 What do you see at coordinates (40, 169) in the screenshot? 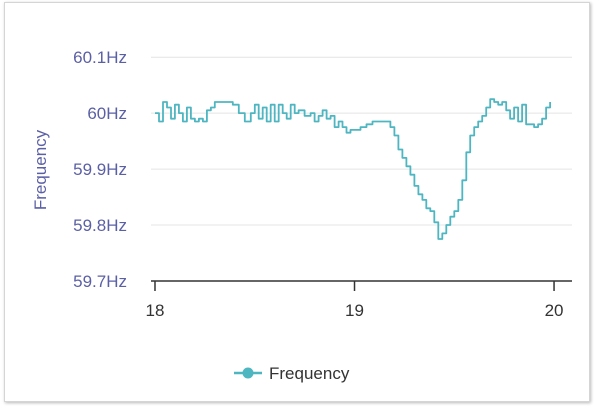
I see `y-axis-label: Frequency` at bounding box center [40, 169].